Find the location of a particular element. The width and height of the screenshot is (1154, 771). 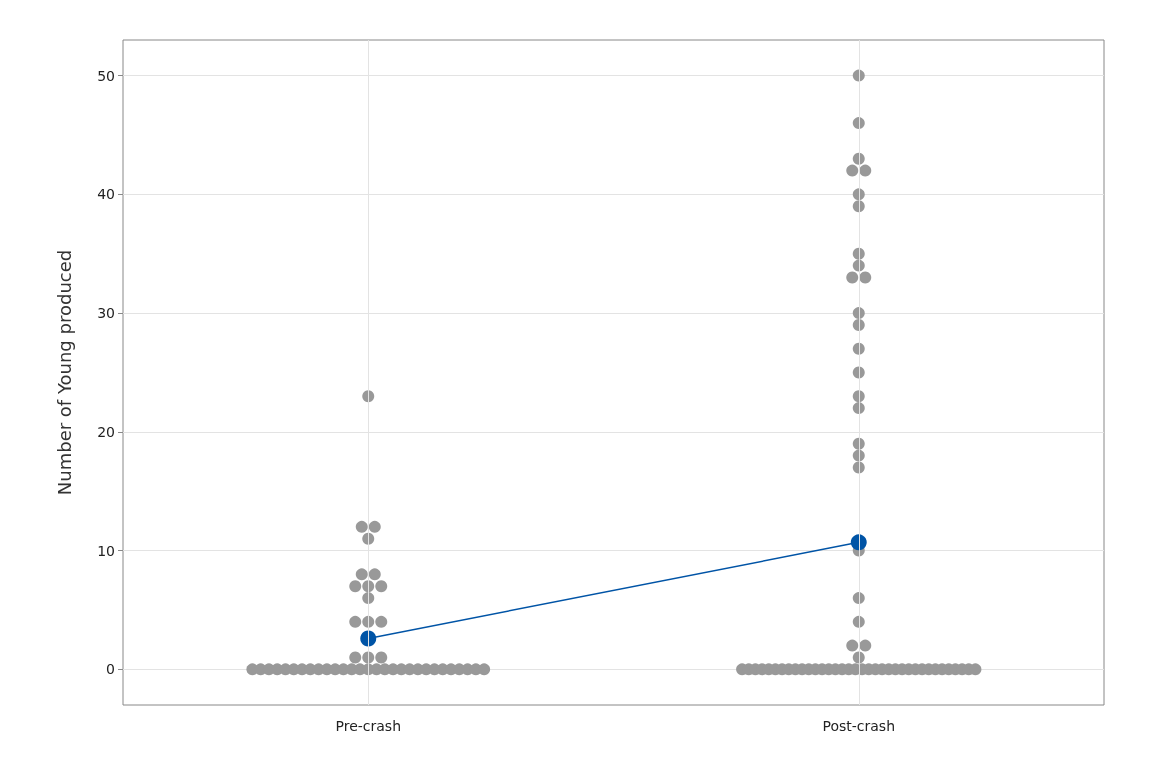

y-tick-label: 0 is located at coordinates (110, 669).